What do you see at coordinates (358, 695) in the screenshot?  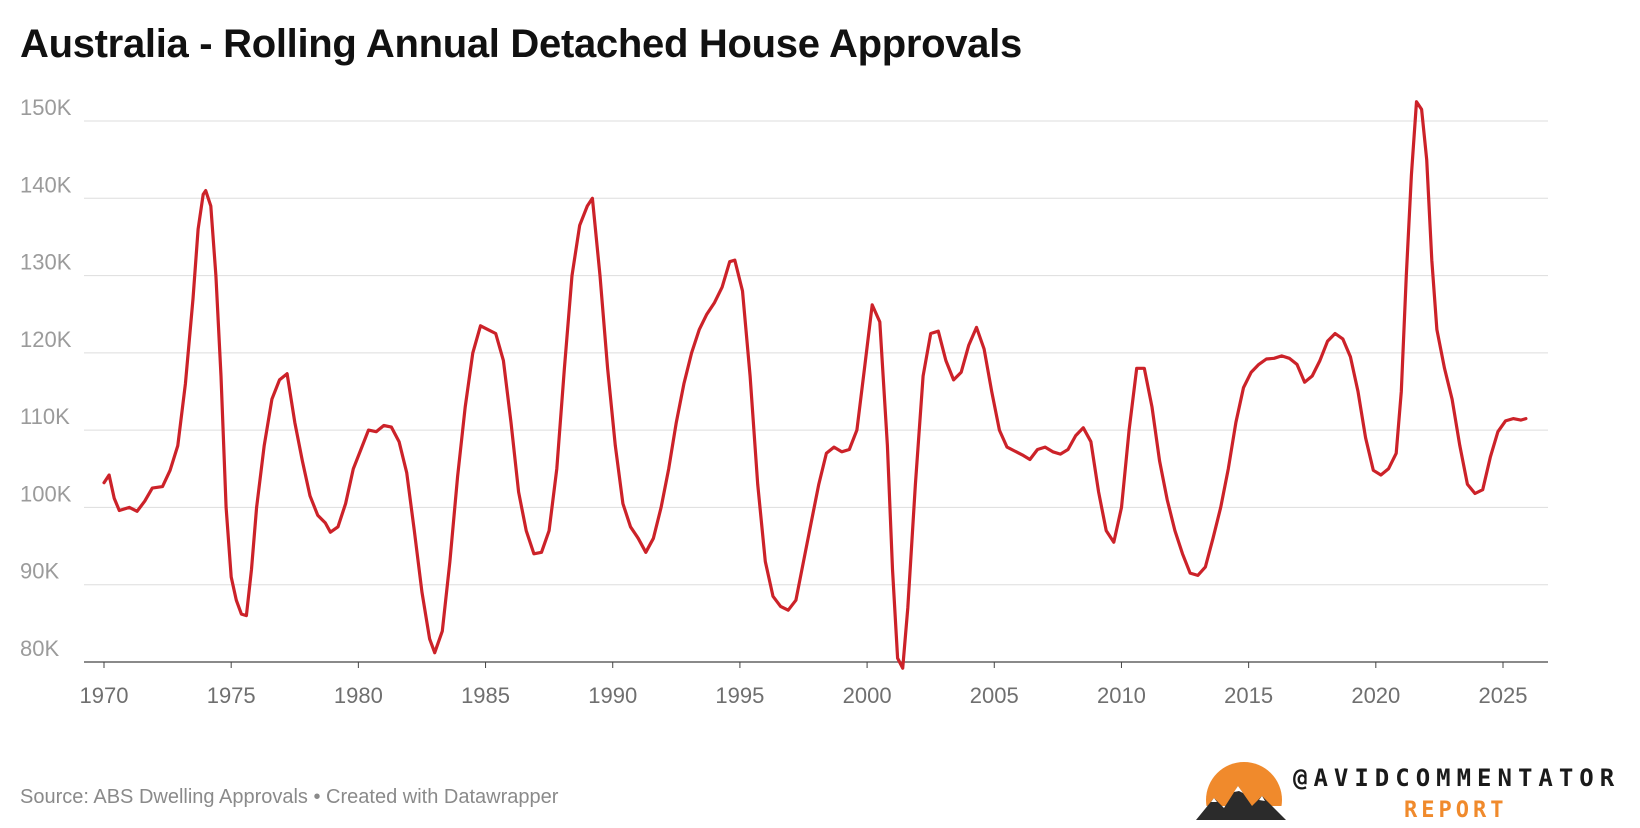 I see `x-tick-label: 1980` at bounding box center [358, 695].